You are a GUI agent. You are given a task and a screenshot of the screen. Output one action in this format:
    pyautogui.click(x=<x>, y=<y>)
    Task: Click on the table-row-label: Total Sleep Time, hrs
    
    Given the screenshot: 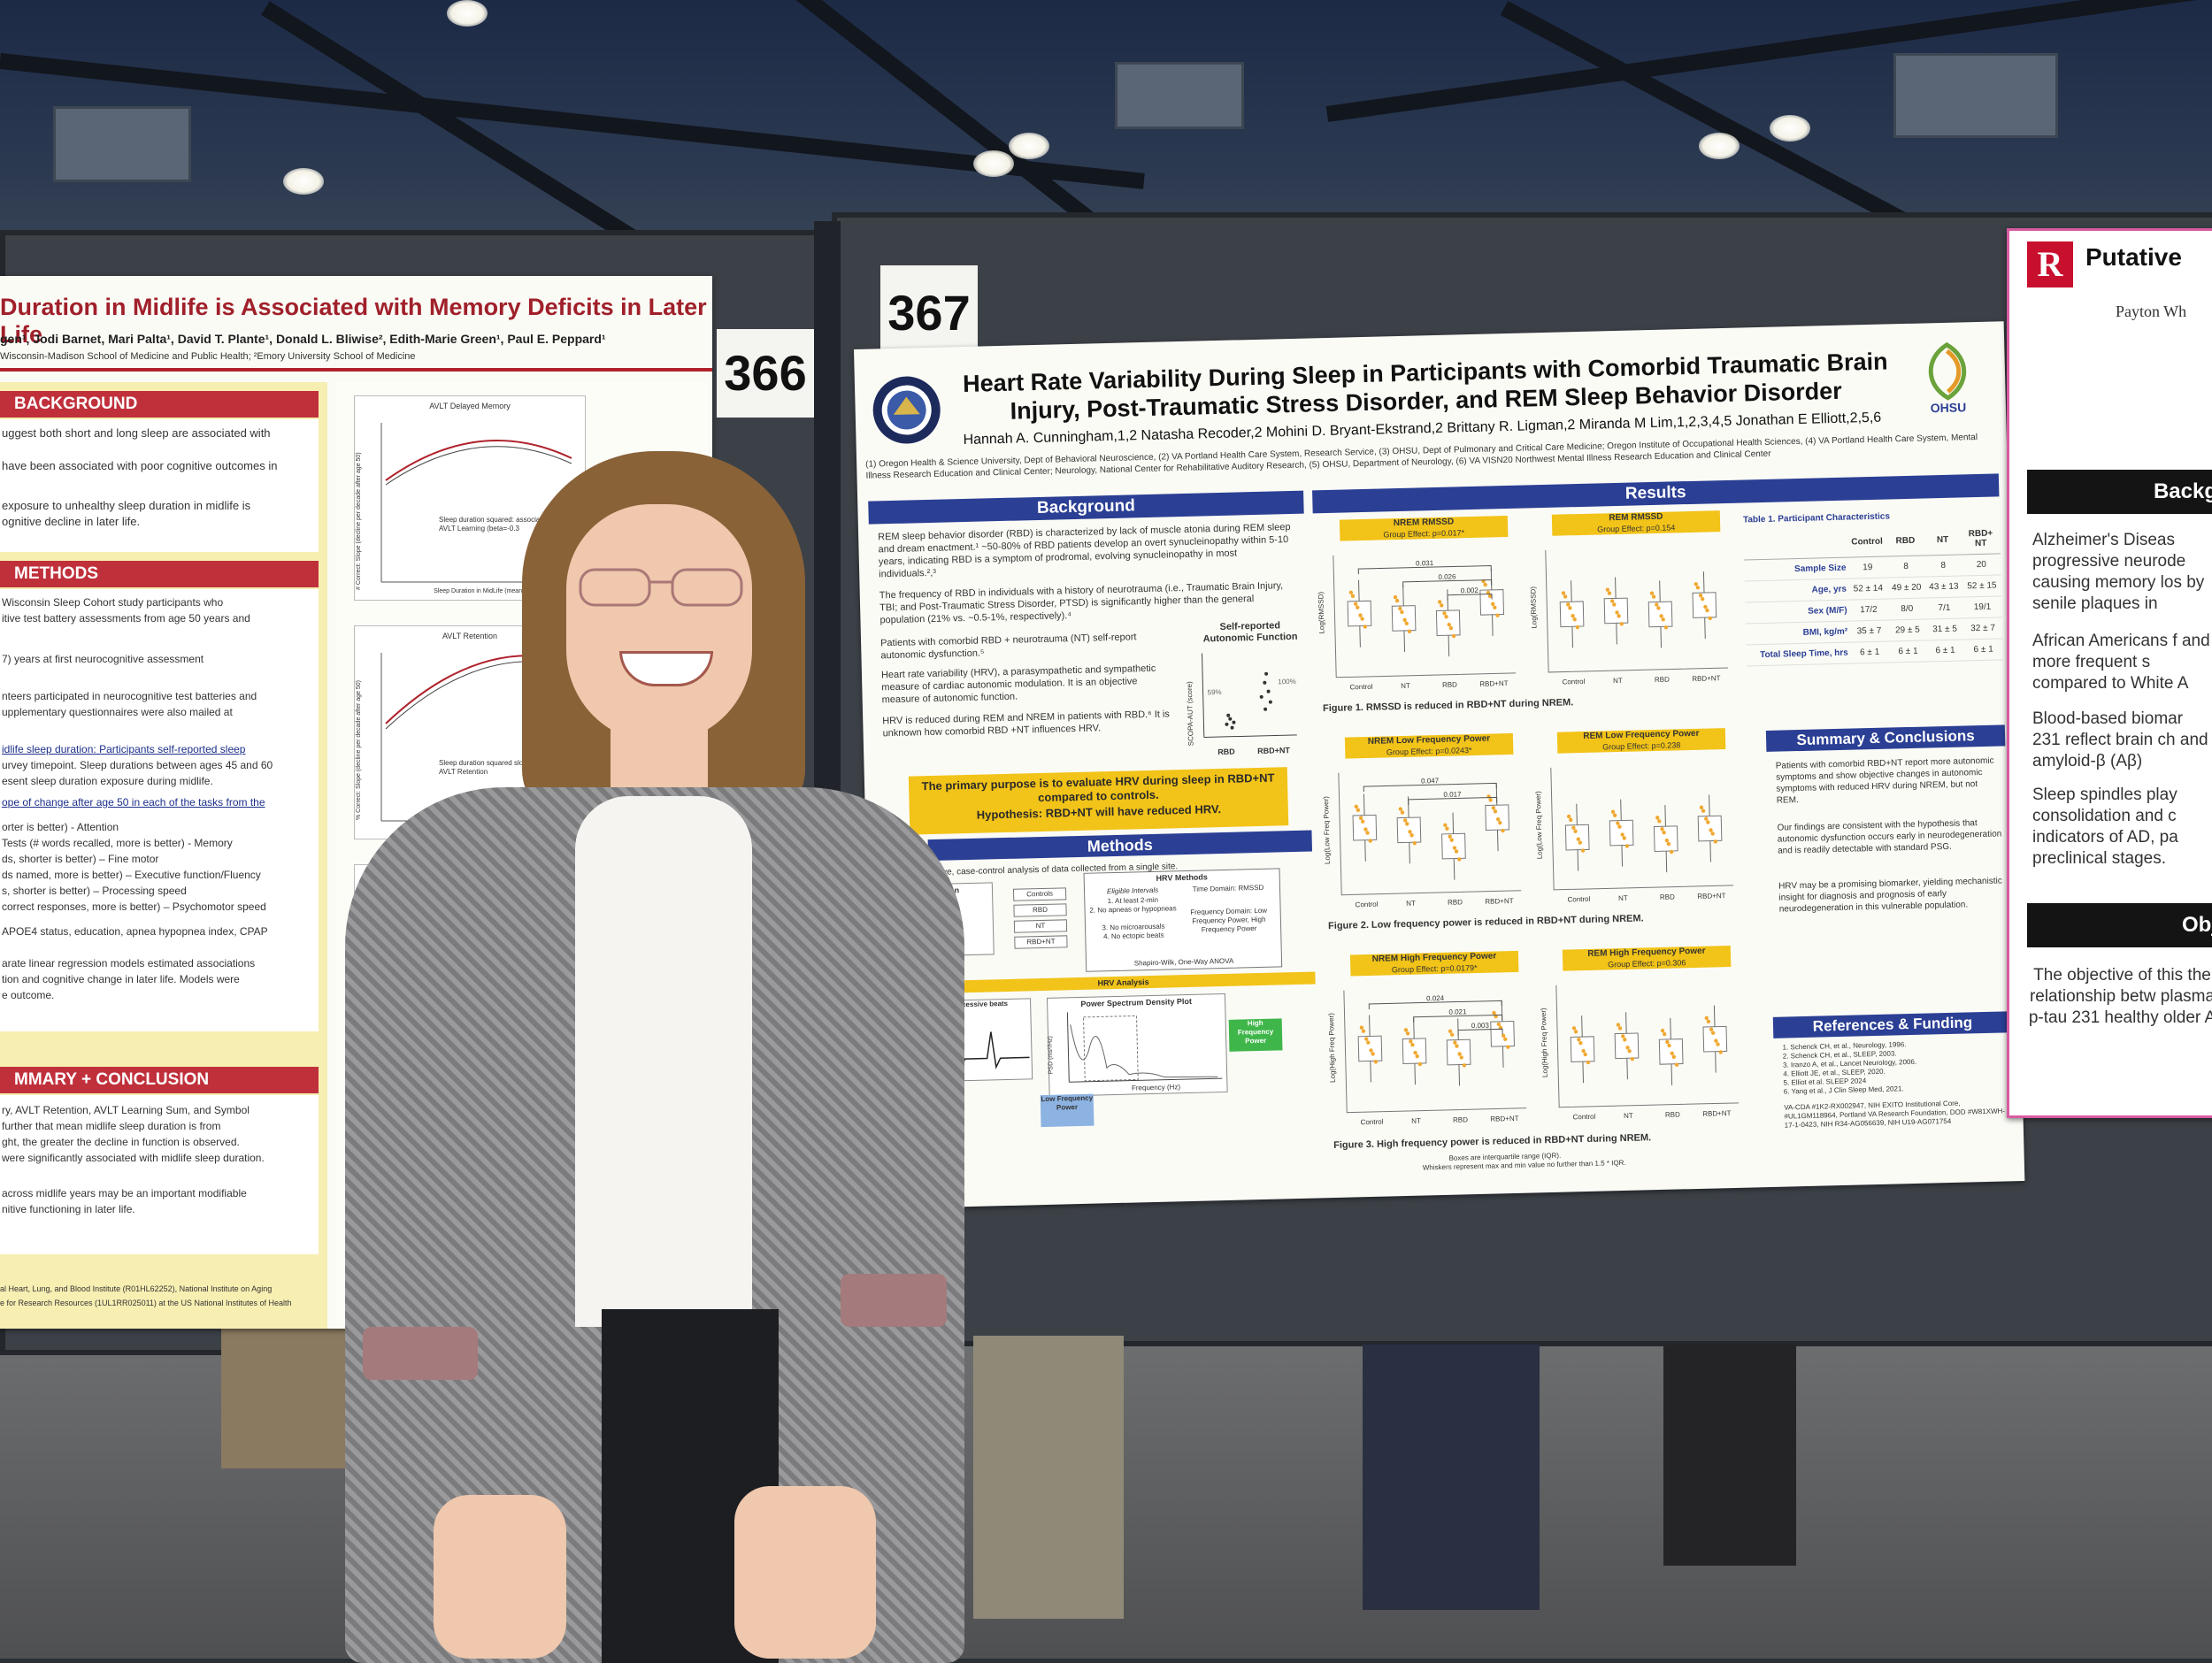 What is the action you would take?
    pyautogui.click(x=1799, y=654)
    